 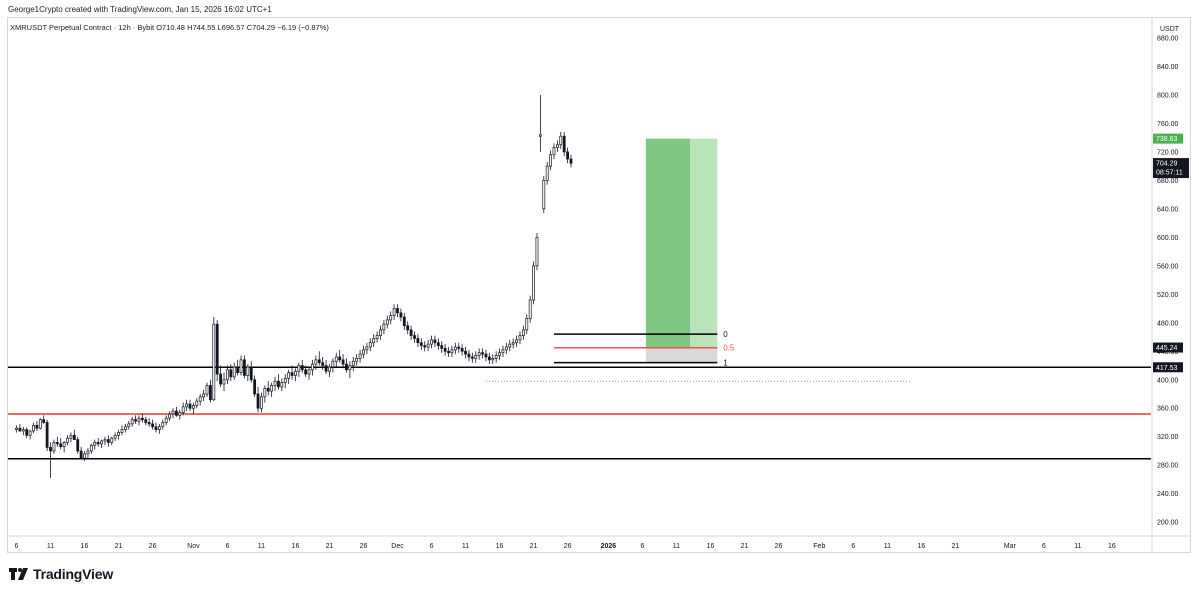 I want to click on price-tick-label: 640.00, so click(x=1168, y=209).